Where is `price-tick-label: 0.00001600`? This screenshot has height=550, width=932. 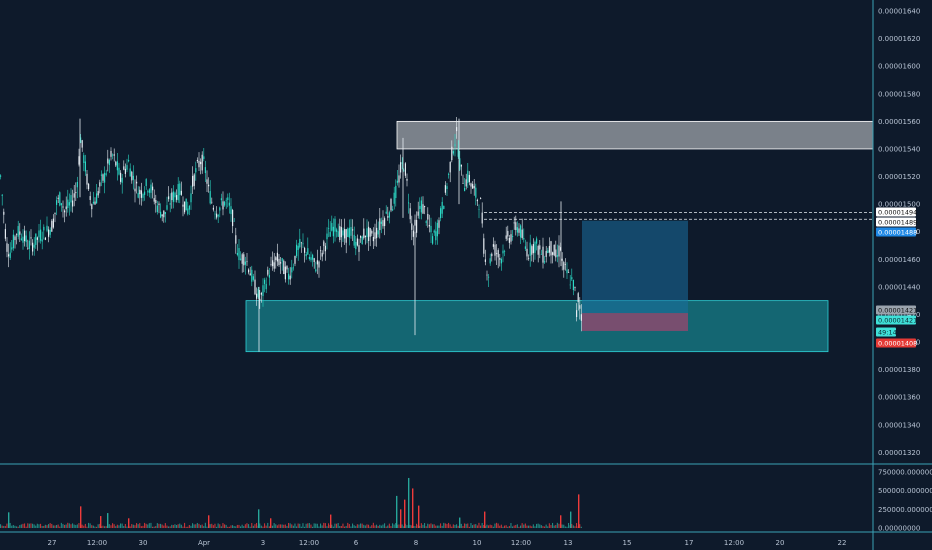 price-tick-label: 0.00001600 is located at coordinates (899, 67).